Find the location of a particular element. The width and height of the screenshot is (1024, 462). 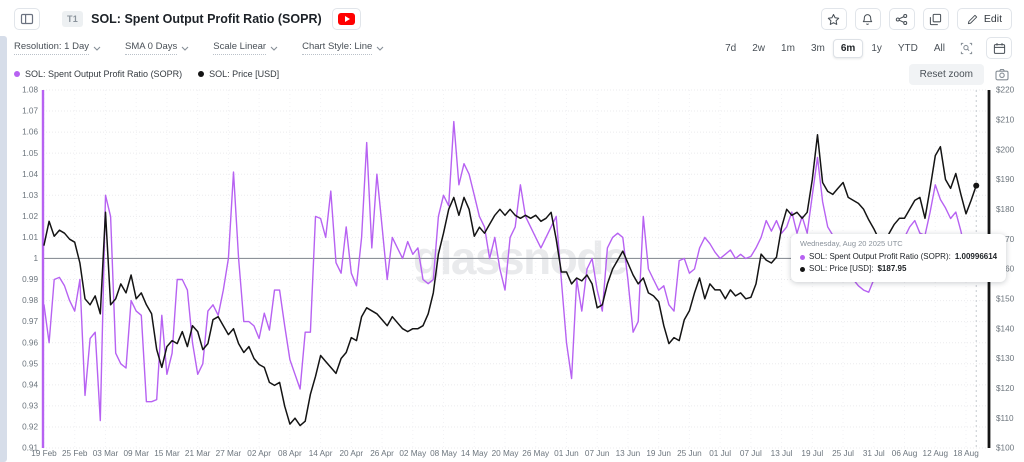

range-button-2w: 2w is located at coordinates (758, 48).